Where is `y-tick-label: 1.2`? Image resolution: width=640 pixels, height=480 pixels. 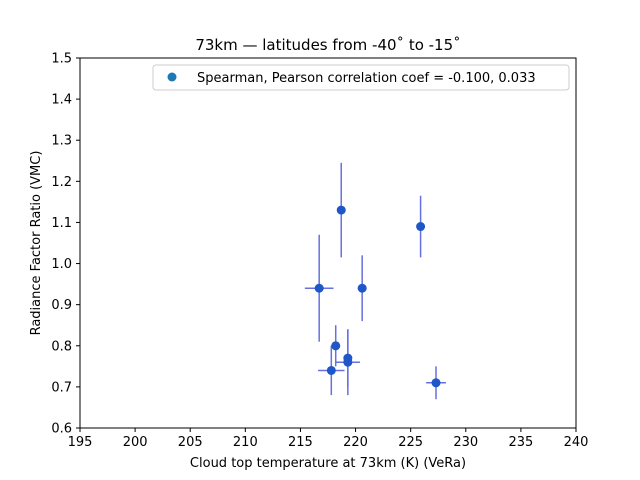
y-tick-label: 1.2 is located at coordinates (61, 182).